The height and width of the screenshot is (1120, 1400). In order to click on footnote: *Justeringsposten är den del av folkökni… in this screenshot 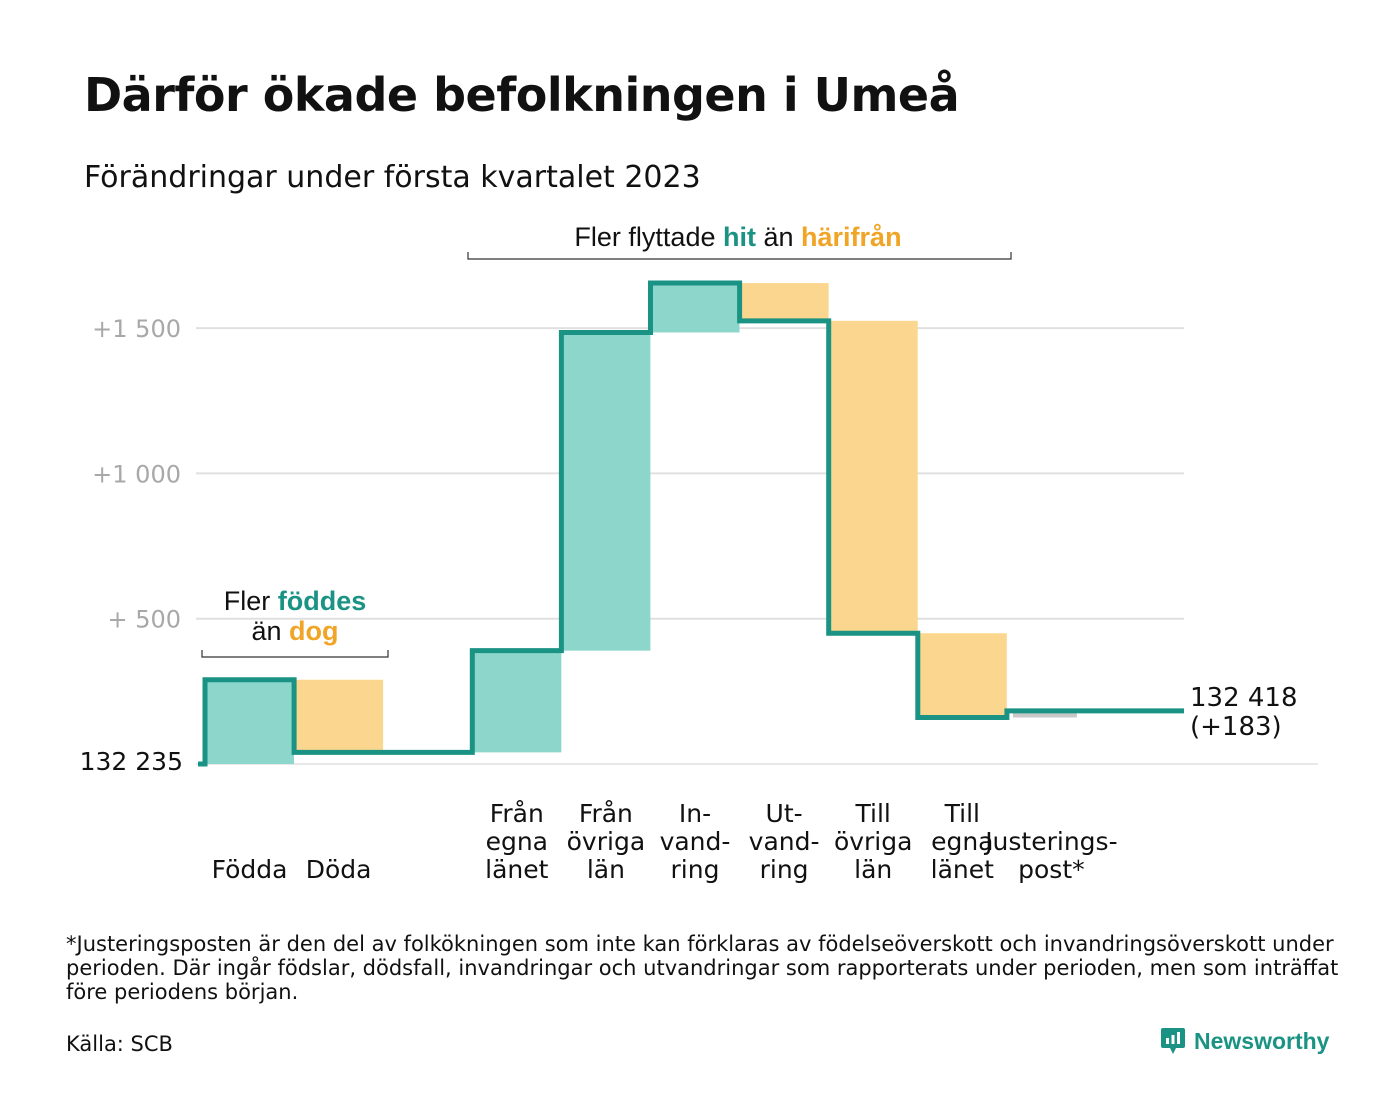, I will do `click(702, 968)`.